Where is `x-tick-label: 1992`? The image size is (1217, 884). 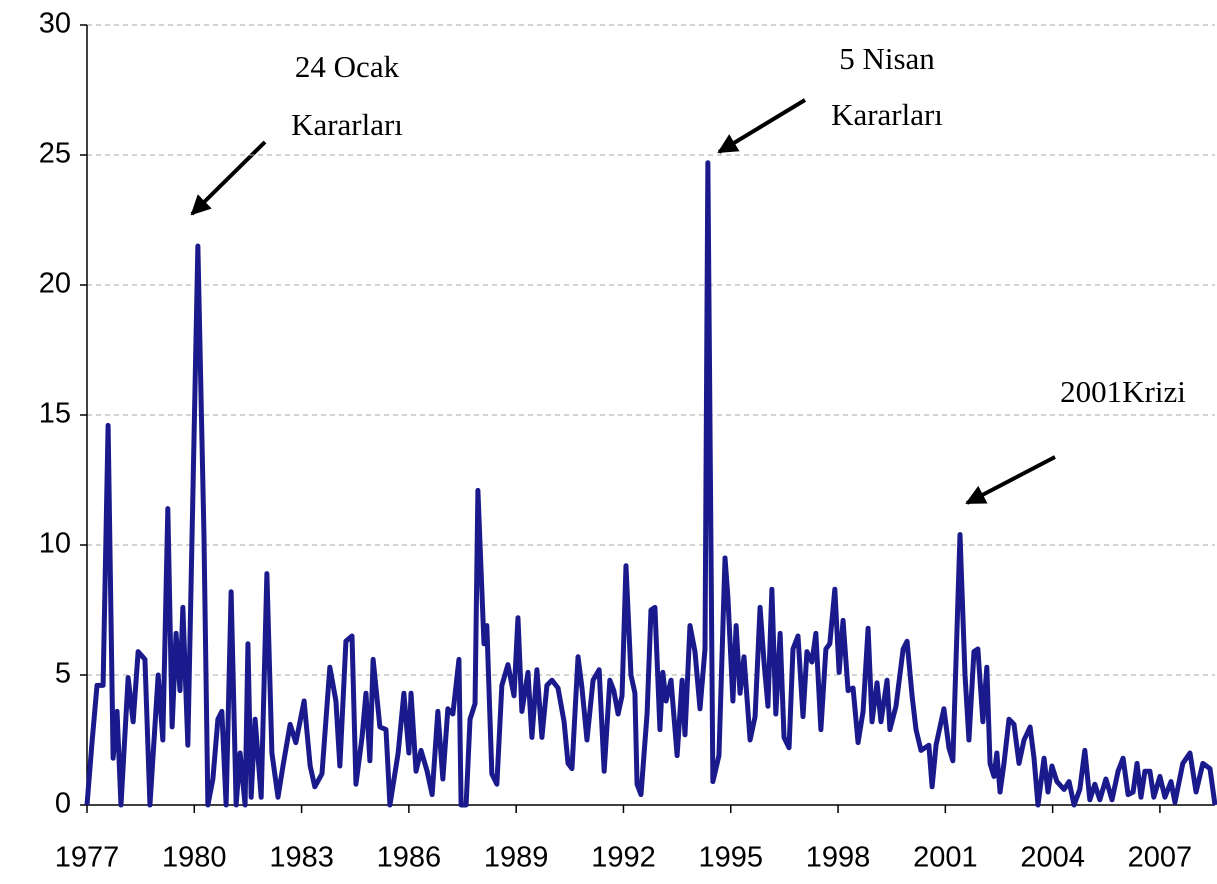 x-tick-label: 1992 is located at coordinates (623, 858).